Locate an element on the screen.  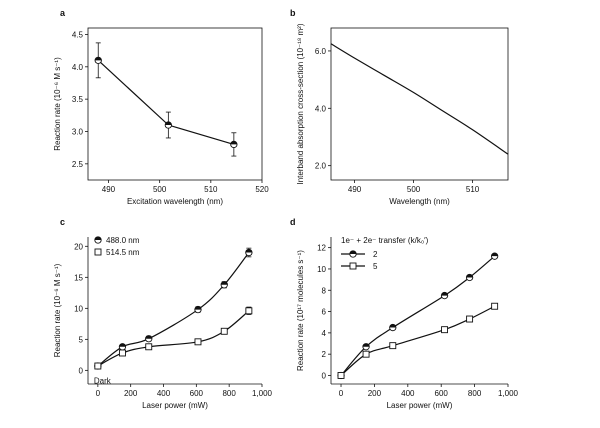
y-tick-label: 15 is located at coordinates (78, 277).